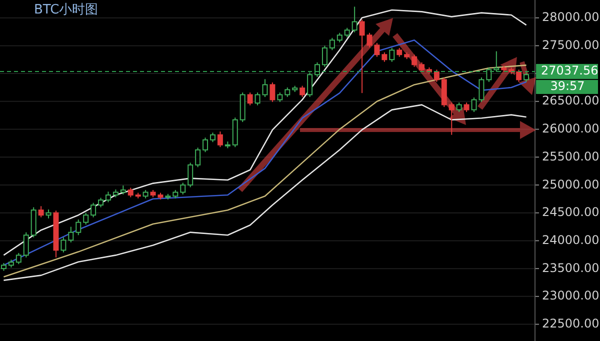  I want to click on y-tick-label: 26000.00, so click(571, 129).